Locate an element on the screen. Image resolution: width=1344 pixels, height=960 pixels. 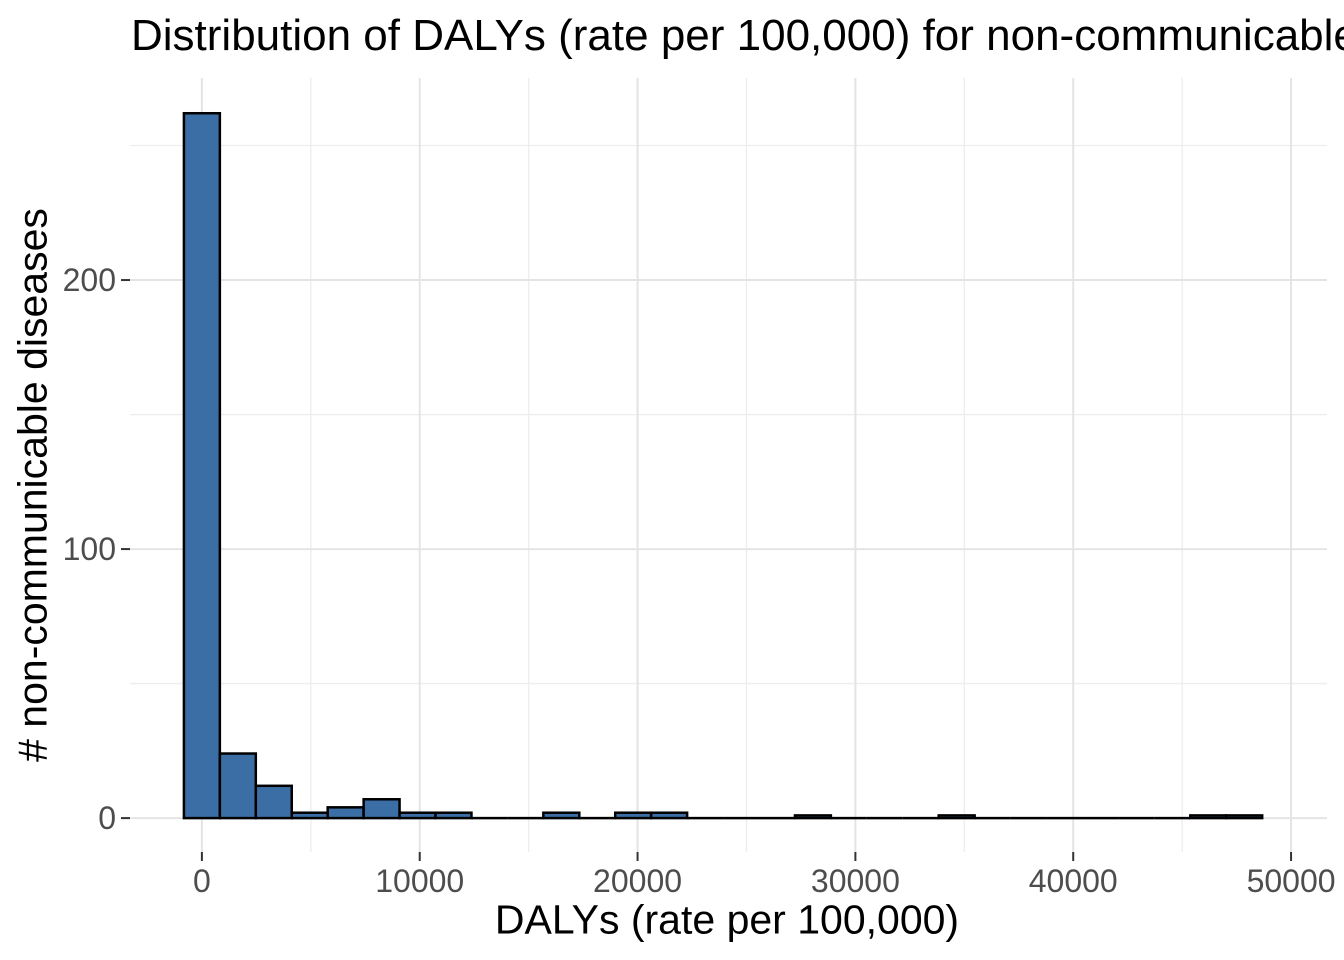
x-axis-title: DALYs (rate per 100,000) is located at coordinates (727, 919).